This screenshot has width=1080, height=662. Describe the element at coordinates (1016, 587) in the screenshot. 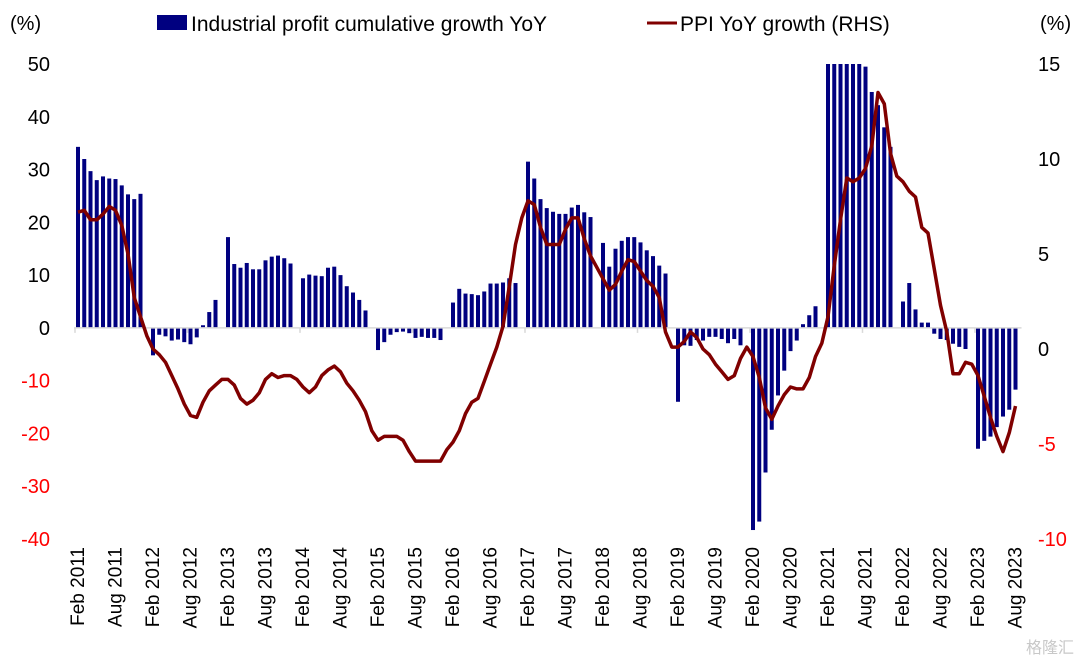

I see `x-tick-label: Aug 2023` at that location.